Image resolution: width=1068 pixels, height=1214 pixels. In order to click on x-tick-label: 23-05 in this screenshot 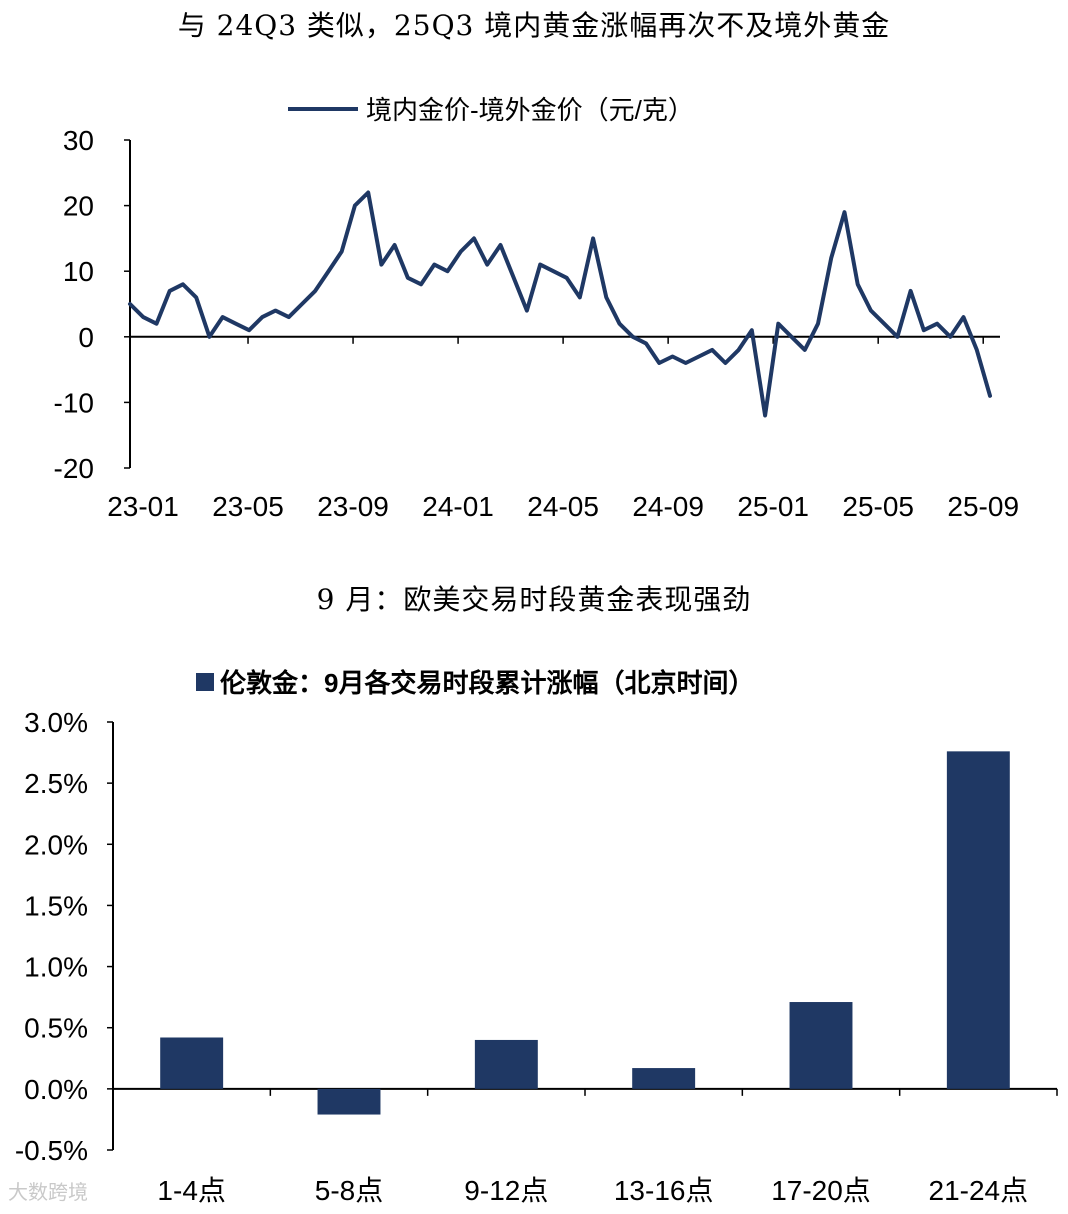, I will do `click(248, 506)`.